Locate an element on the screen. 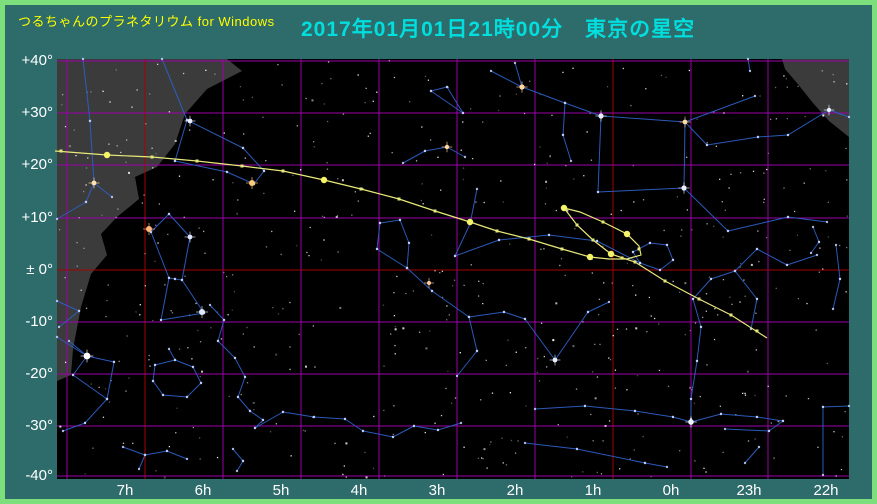 The width and height of the screenshot is (877, 504). milky-way-patch is located at coordinates (815, 98).